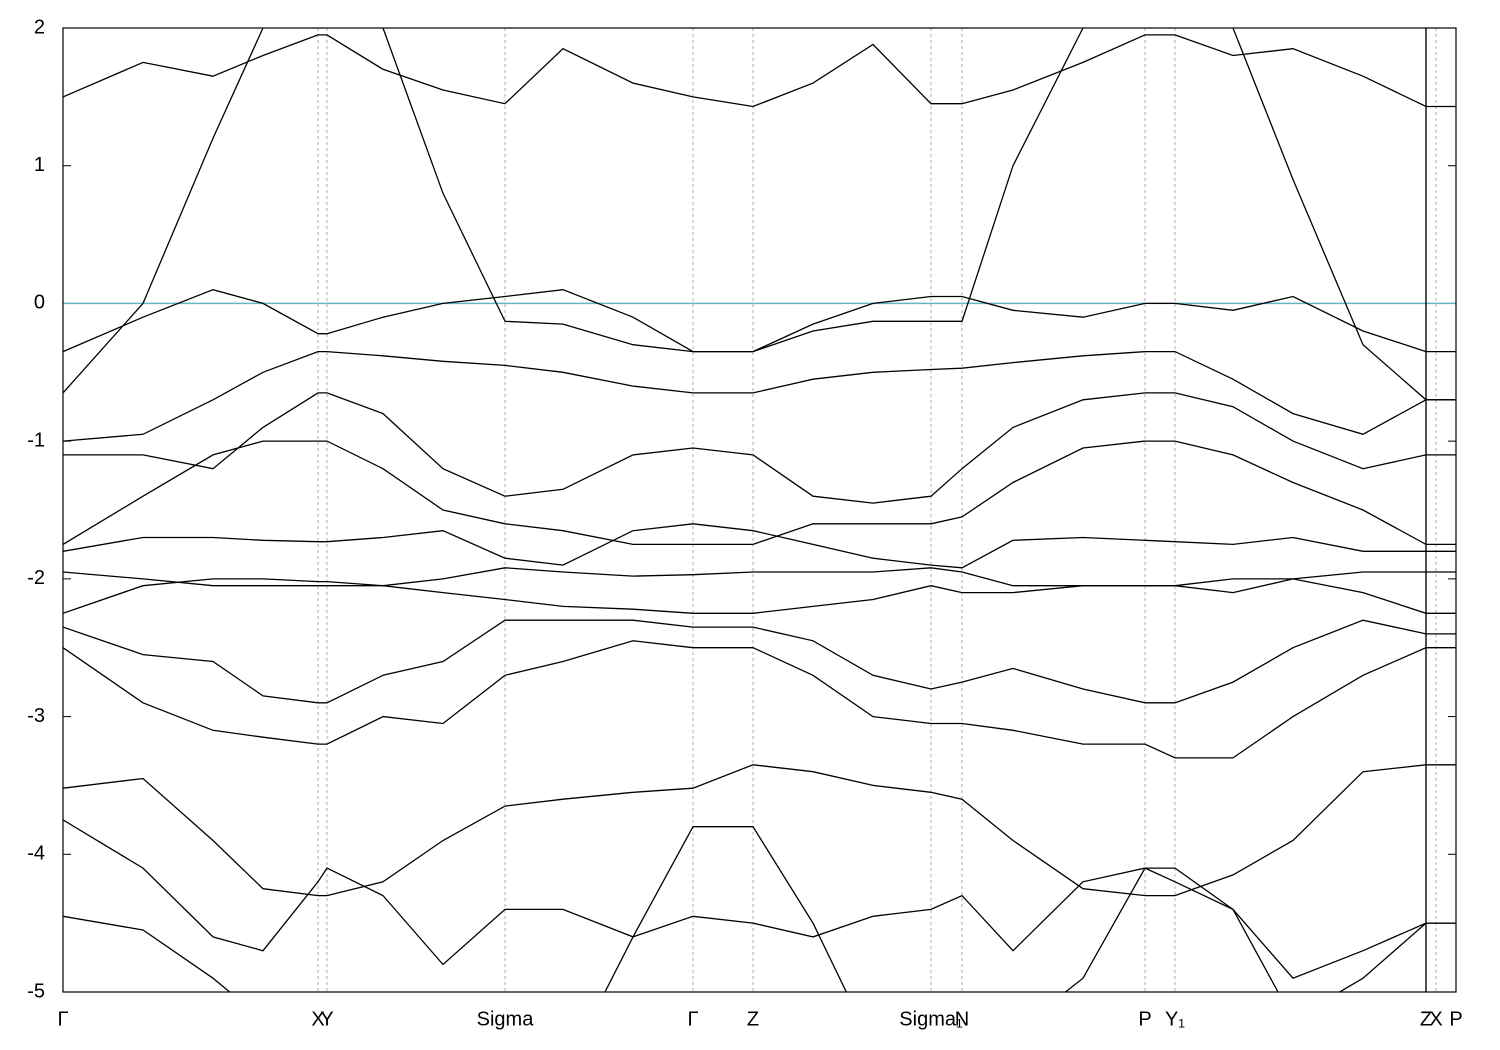 Image resolution: width=1500 pixels, height=1050 pixels. Describe the element at coordinates (1175, 1019) in the screenshot. I see `x-tick-label: Y₁` at that location.